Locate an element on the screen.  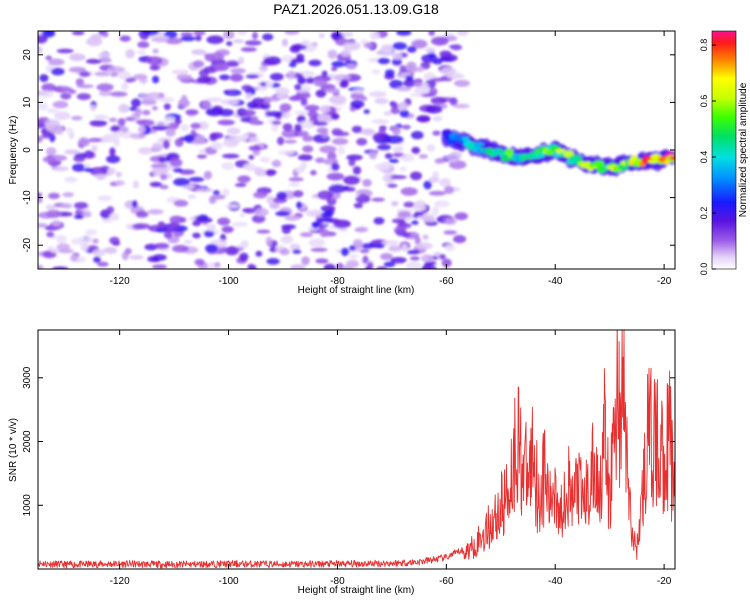
y-tick-label: 3000 is located at coordinates (27, 377).